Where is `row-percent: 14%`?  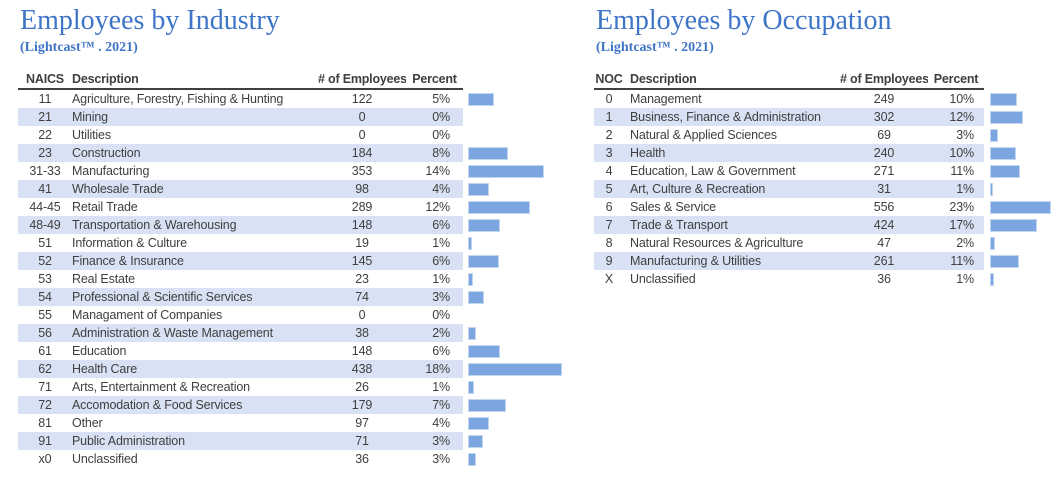 row-percent: 14% is located at coordinates (437, 171).